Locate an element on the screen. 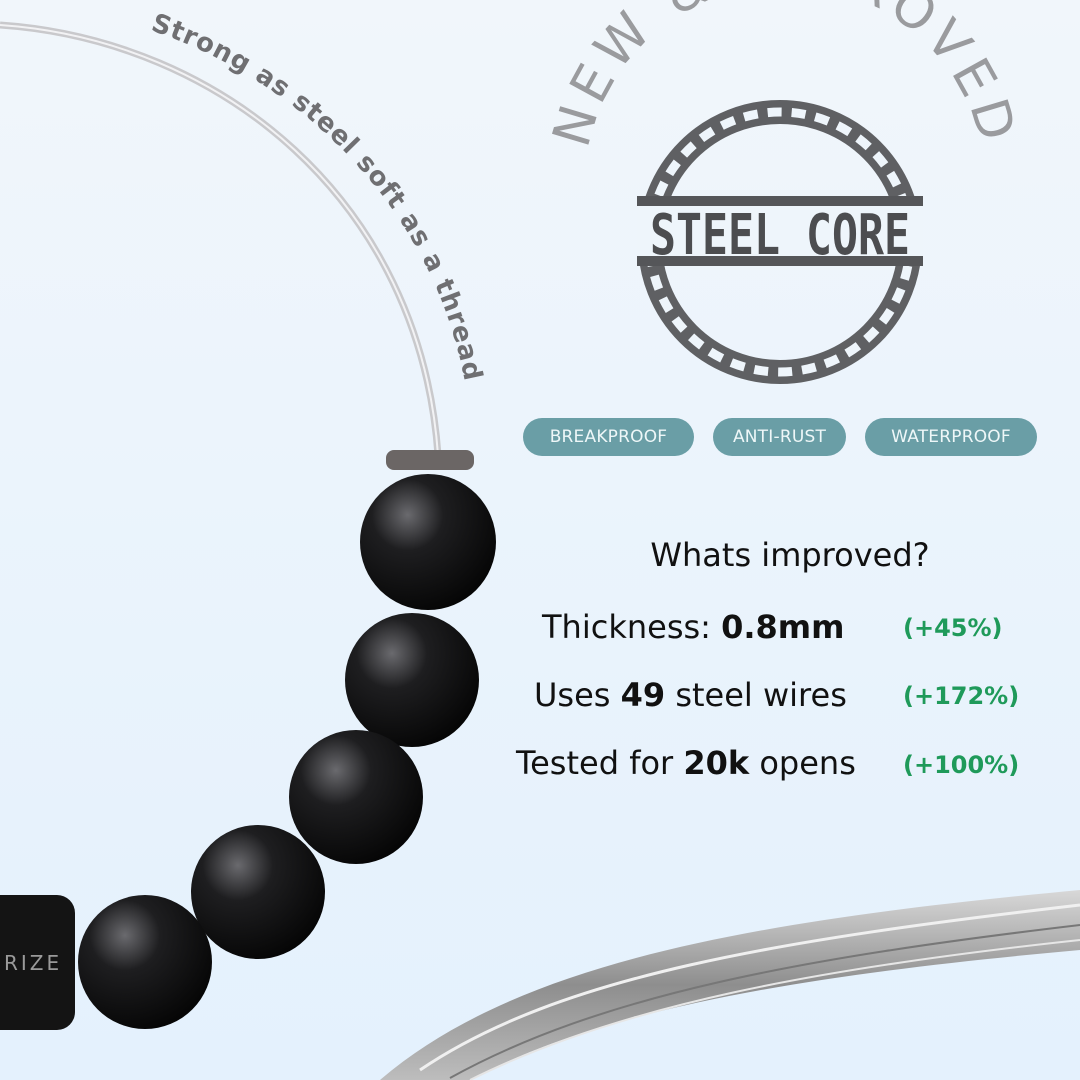  improvement-change: (+100%) is located at coordinates (961, 765).